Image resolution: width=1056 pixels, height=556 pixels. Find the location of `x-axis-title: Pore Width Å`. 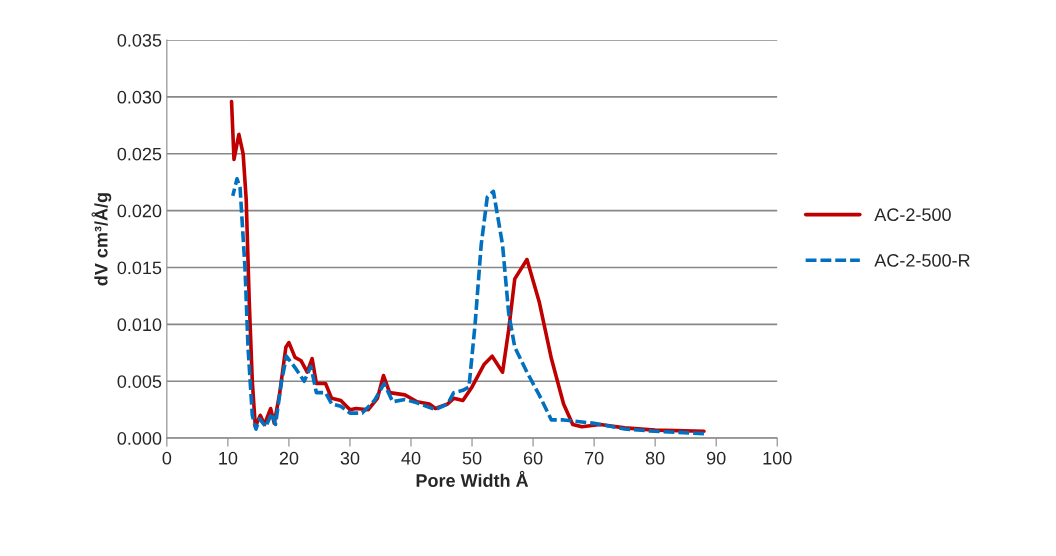

x-axis-title: Pore Width Å is located at coordinates (472, 478).